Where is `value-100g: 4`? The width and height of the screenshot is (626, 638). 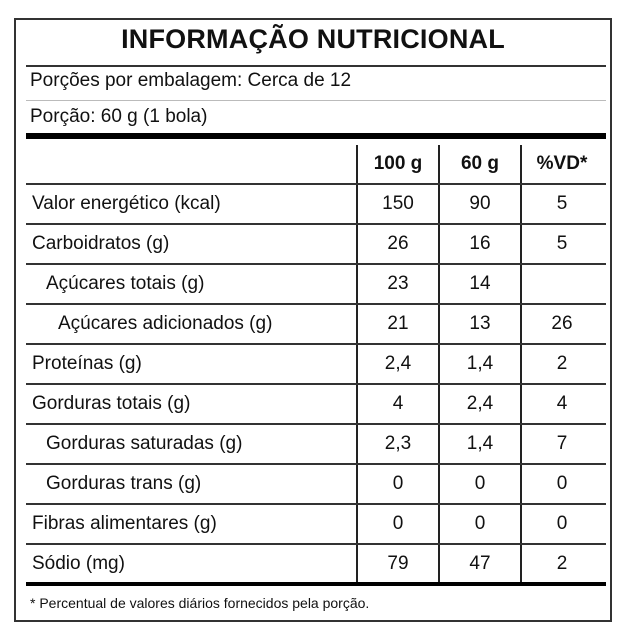 value-100g: 4 is located at coordinates (398, 403).